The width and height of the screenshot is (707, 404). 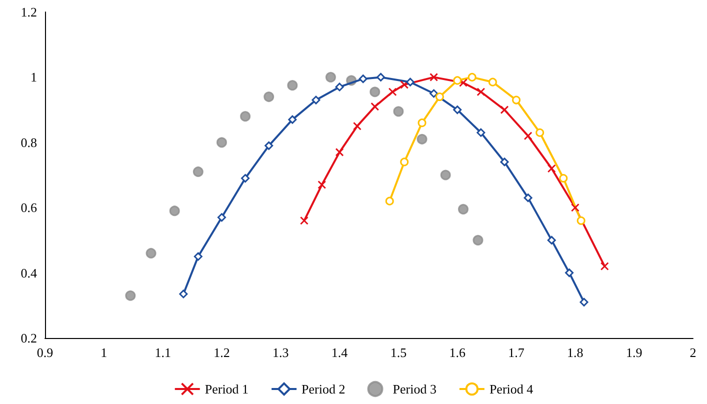 What do you see at coordinates (693, 352) in the screenshot?
I see `x-tick-label: 2` at bounding box center [693, 352].